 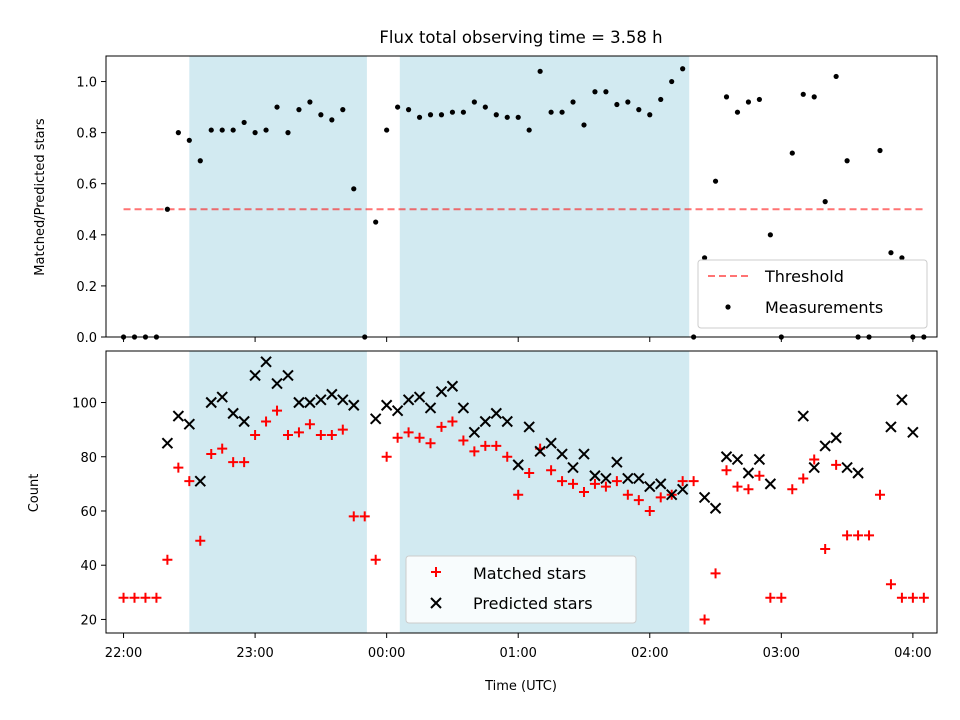 I want to click on y-tick-label: 0.6, so click(x=86, y=185).